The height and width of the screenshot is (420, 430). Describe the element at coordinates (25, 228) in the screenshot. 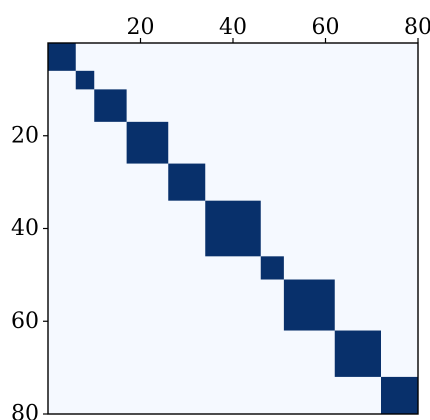

I see `y-tick-label-40: 40` at that location.